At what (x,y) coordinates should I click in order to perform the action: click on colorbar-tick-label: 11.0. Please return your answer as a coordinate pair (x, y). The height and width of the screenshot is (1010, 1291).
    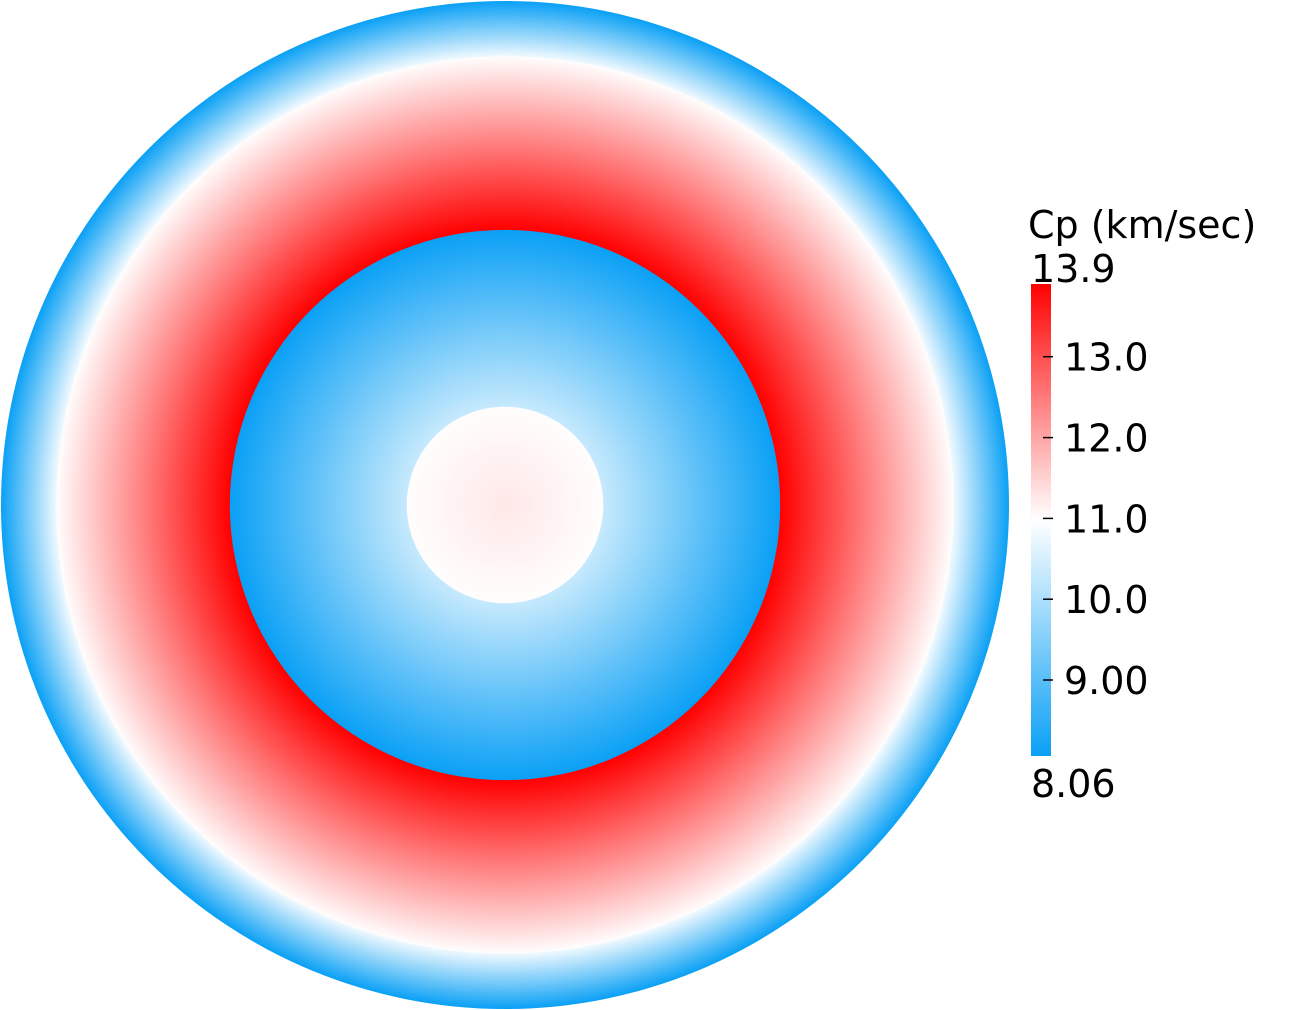
    Looking at the image, I should click on (1106, 519).